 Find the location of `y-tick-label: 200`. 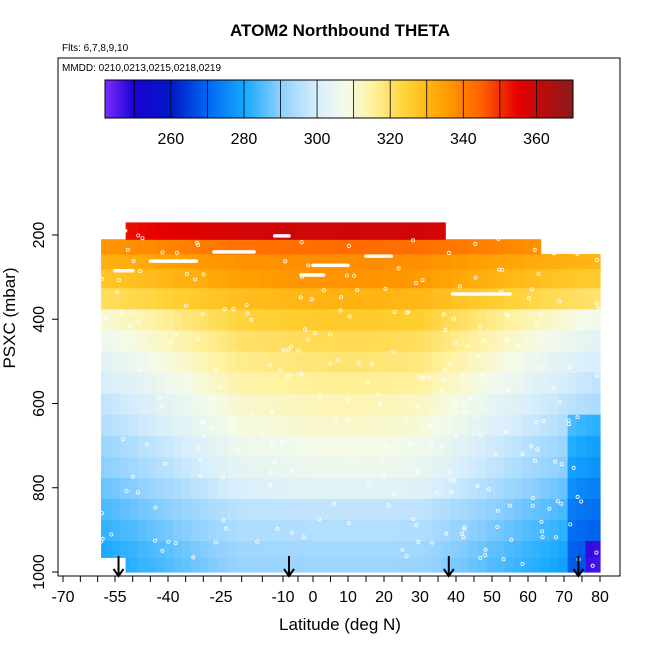

y-tick-label: 200 is located at coordinates (39, 235).